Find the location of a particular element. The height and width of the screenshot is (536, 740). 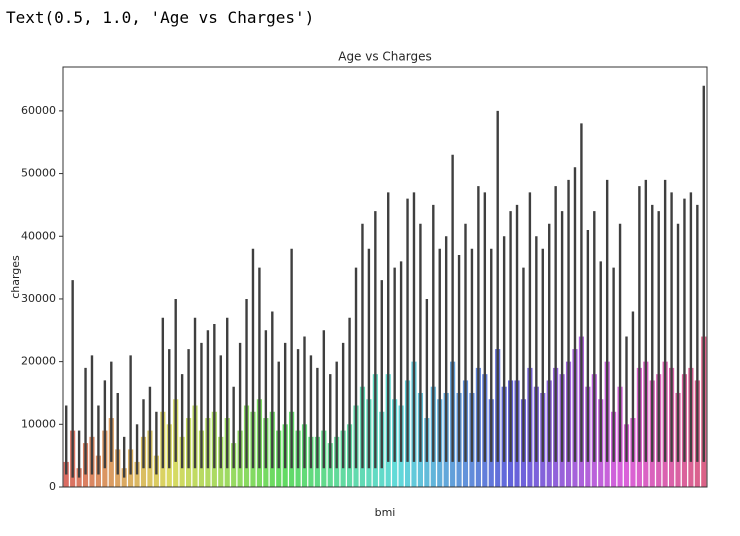

y-tick-label: 10000 is located at coordinates (38, 423).